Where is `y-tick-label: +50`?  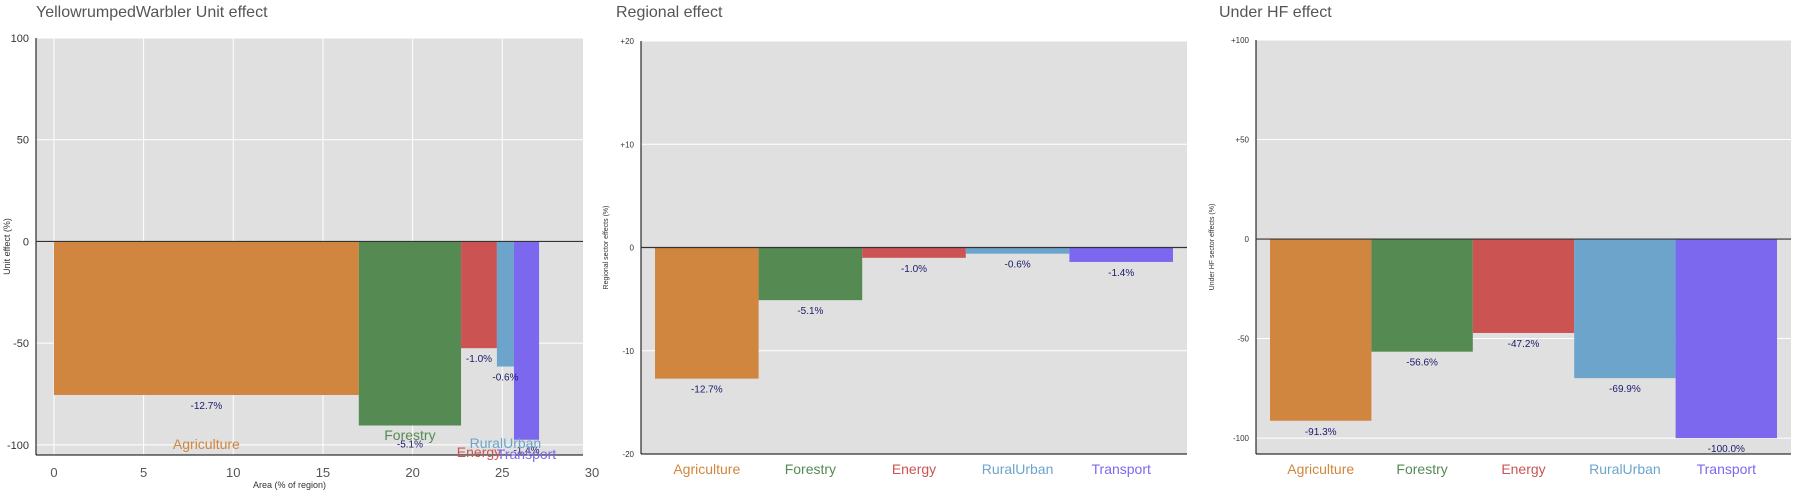
y-tick-label: +50 is located at coordinates (1242, 140).